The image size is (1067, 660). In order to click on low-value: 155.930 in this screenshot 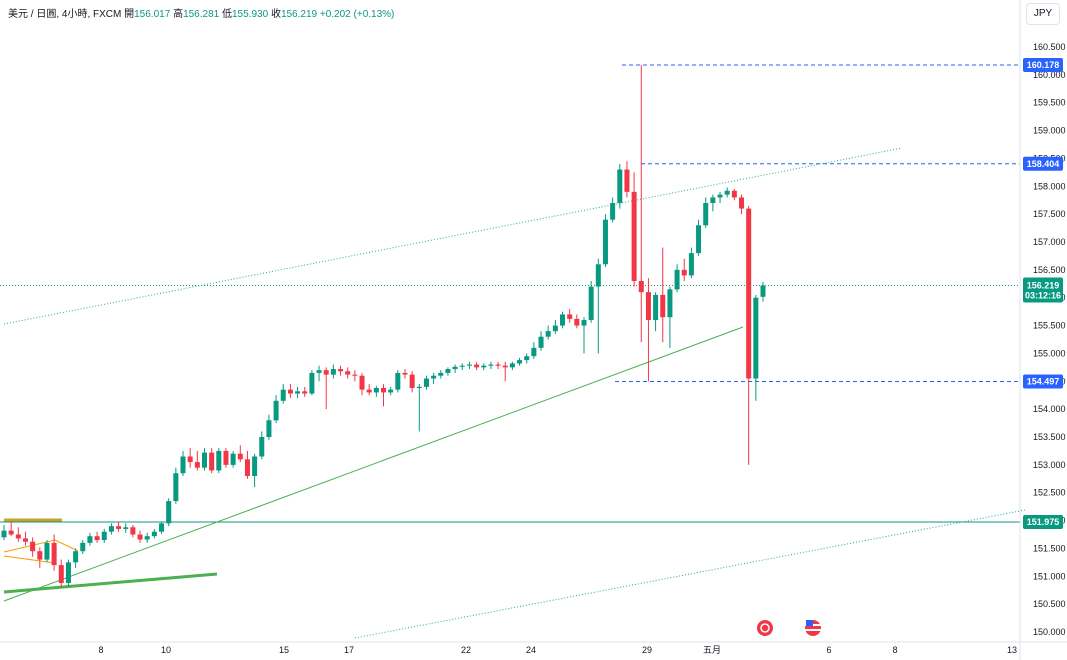, I will do `click(250, 14)`.